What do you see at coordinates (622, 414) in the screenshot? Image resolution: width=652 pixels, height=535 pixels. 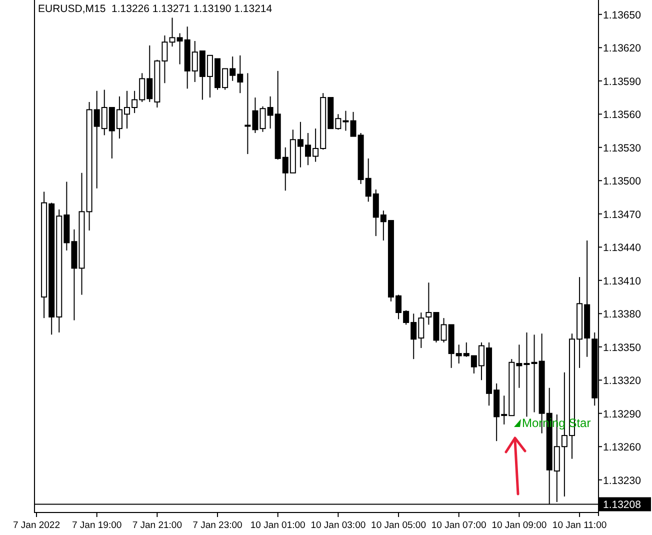 I see `y-tick-label: 1.13290` at bounding box center [622, 414].